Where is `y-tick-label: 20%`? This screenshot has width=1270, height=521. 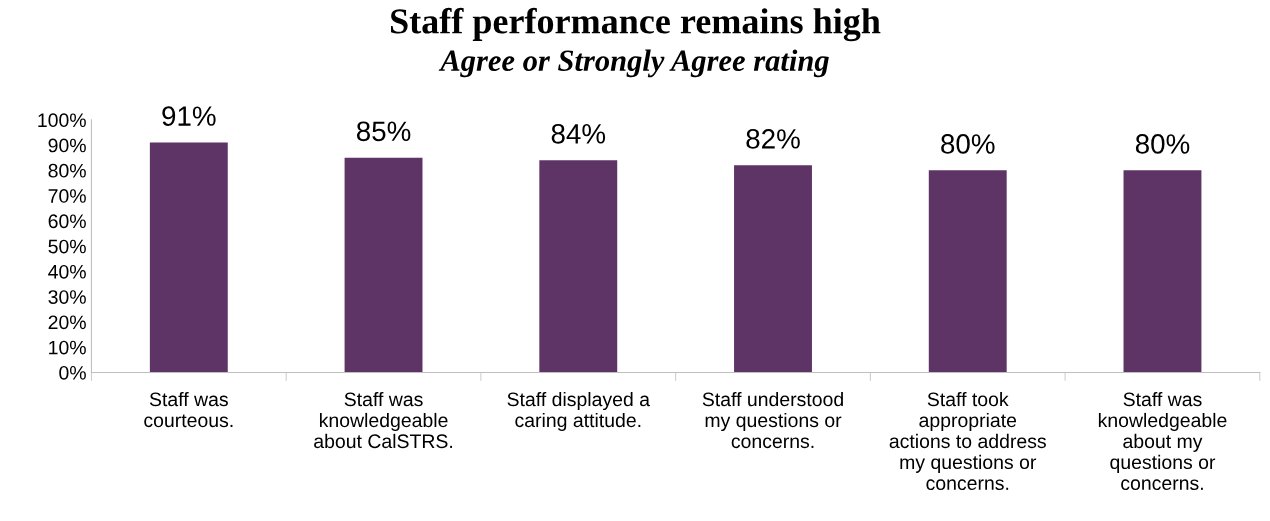 y-tick-label: 20% is located at coordinates (67, 322).